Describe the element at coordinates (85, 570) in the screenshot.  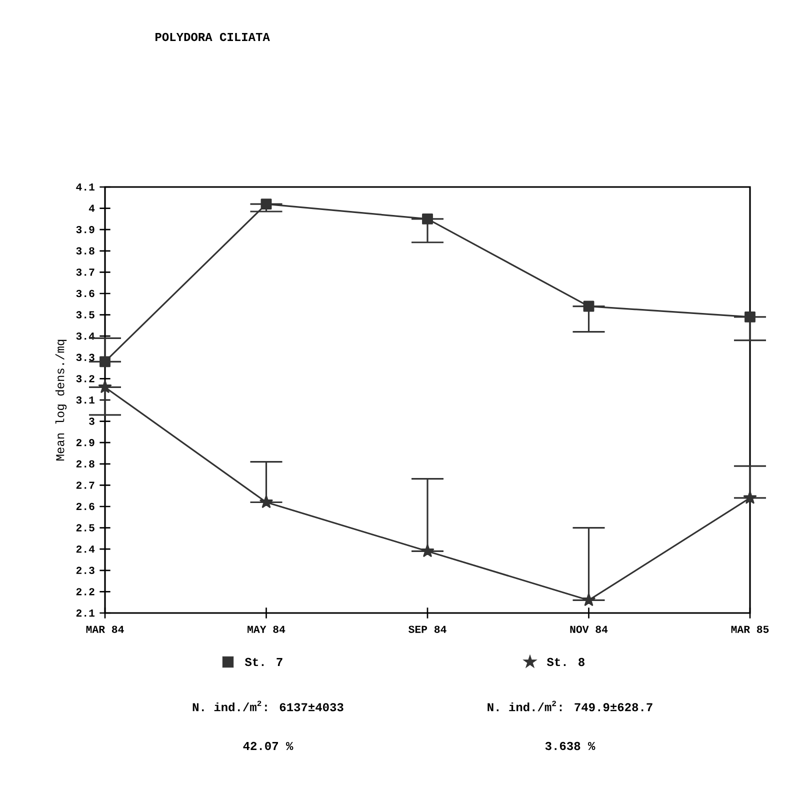
I see `y-tick-label: 2.3` at that location.